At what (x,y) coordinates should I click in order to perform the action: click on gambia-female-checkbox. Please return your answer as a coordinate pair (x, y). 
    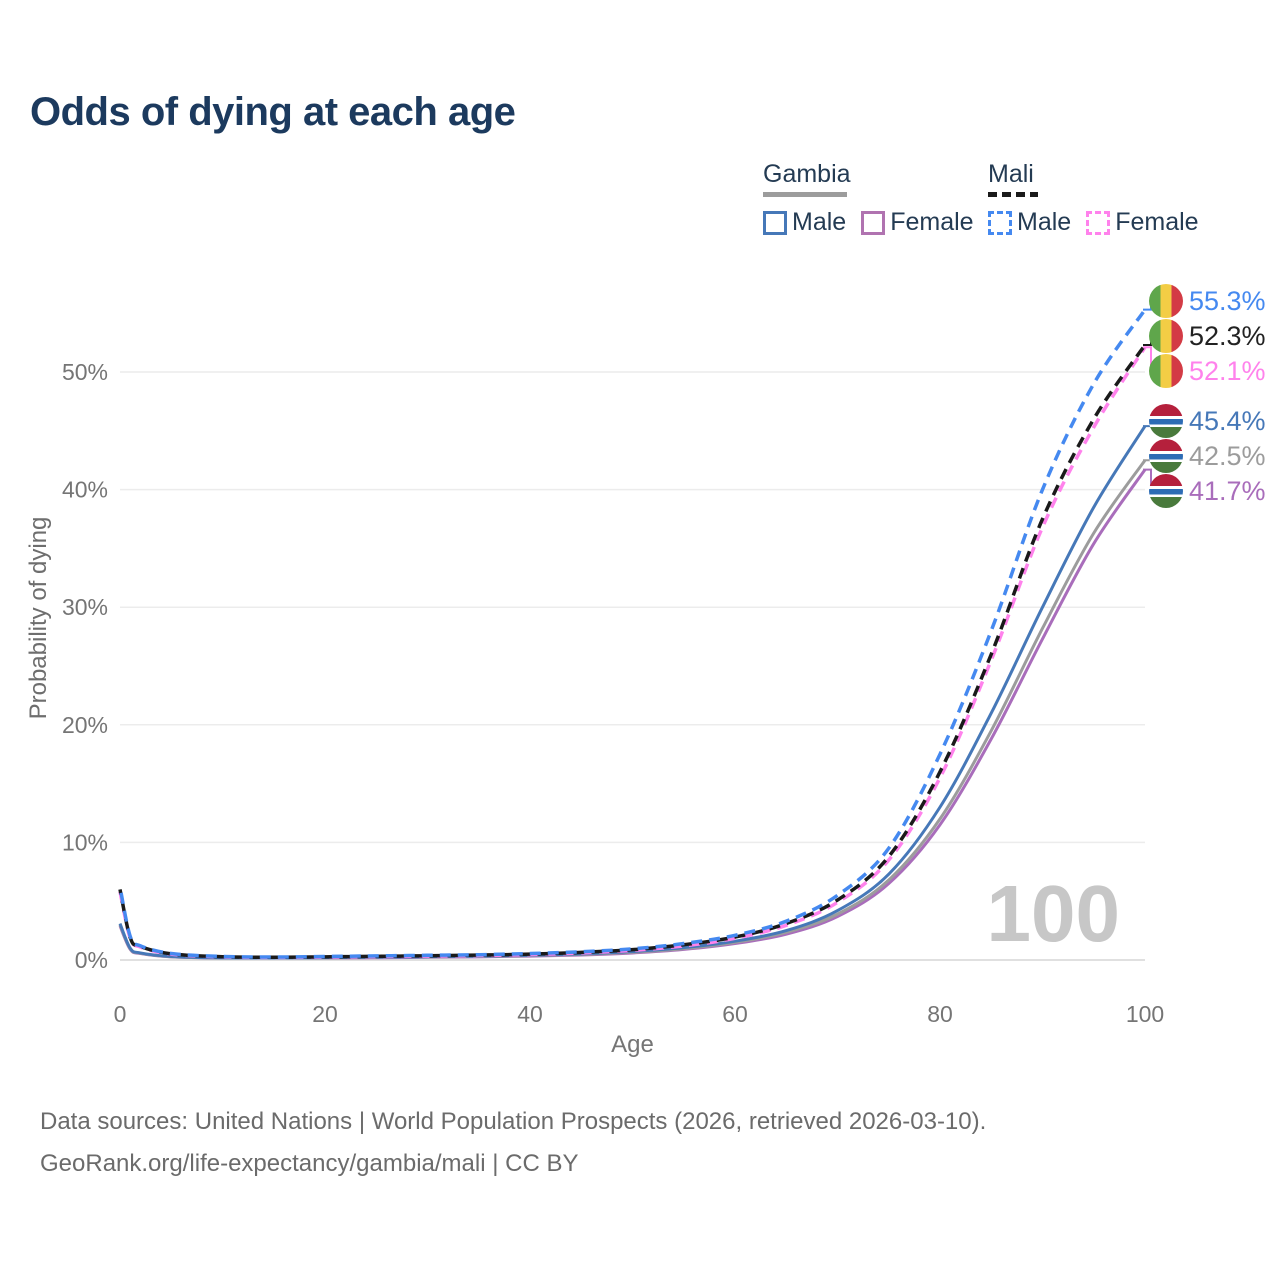
    Looking at the image, I should click on (873, 222).